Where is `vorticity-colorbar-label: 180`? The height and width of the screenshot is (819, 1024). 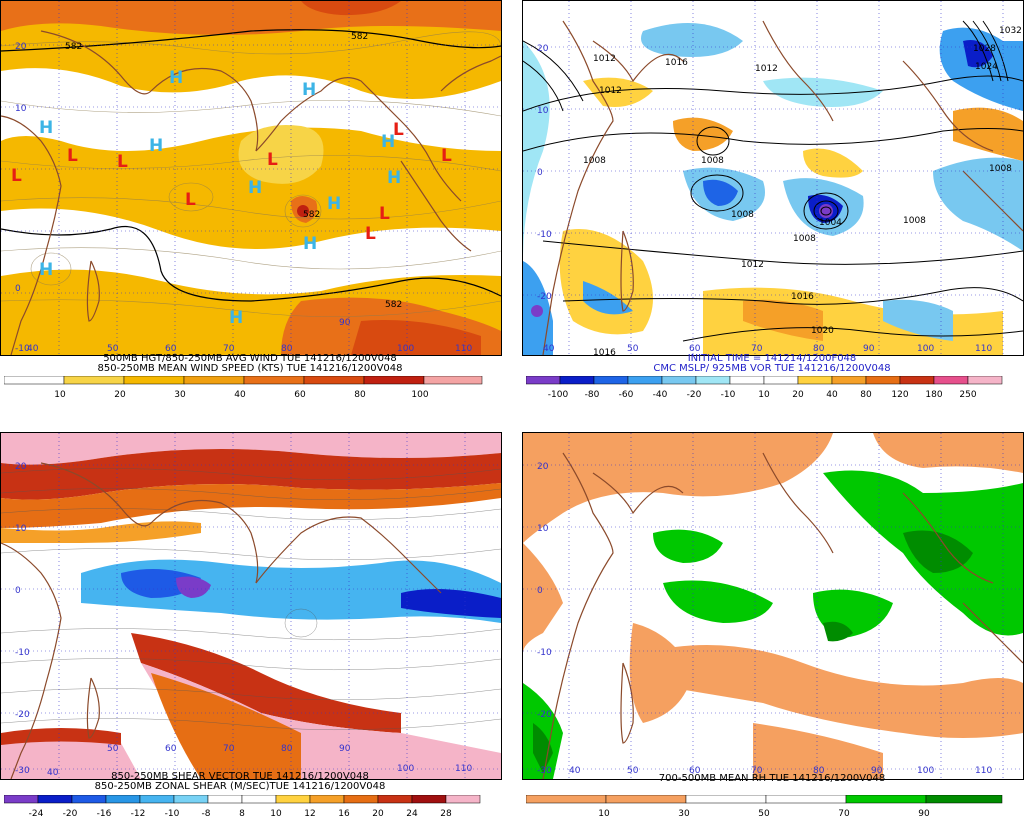
vorticity-colorbar-label: 180 is located at coordinates (933, 395).